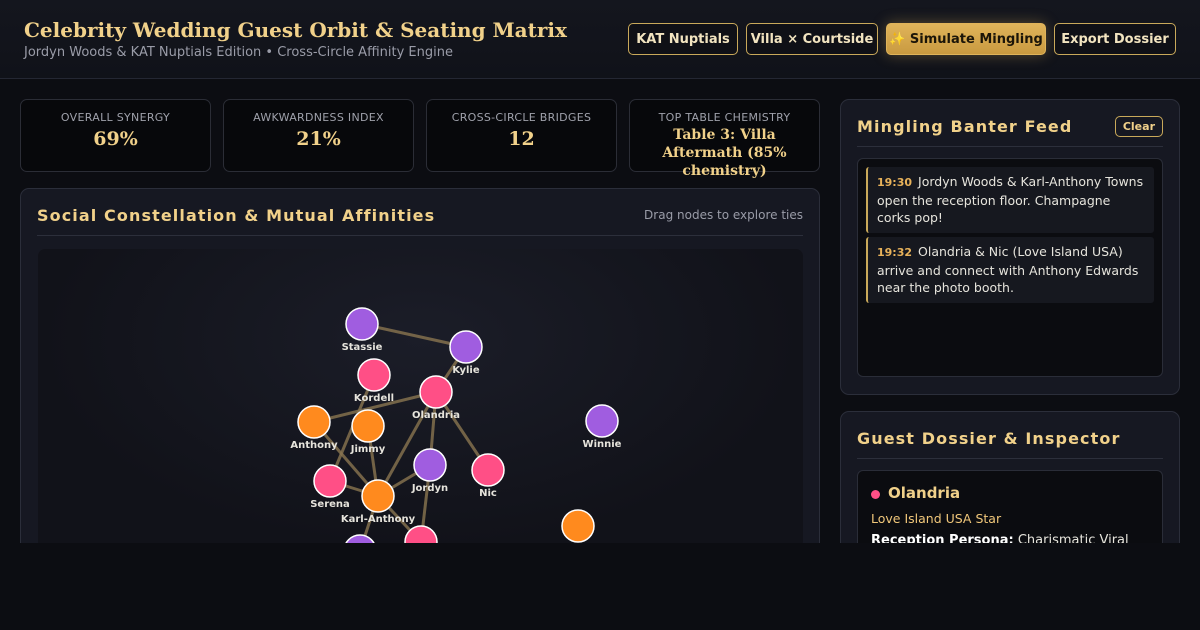 The image size is (1200, 630). What do you see at coordinates (936, 518) in the screenshot?
I see `guest-subtitle: Love Island USA Star` at bounding box center [936, 518].